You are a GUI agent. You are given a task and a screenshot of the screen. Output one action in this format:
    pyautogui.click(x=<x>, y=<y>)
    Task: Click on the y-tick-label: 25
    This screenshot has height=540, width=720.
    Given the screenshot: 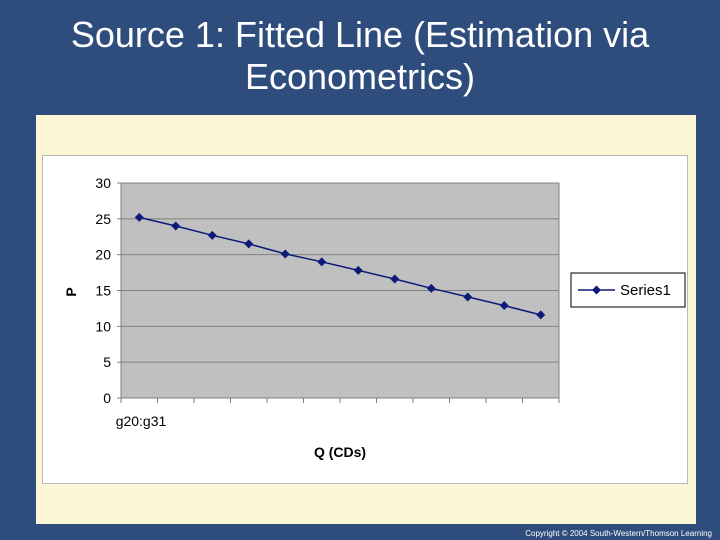 What is the action you would take?
    pyautogui.click(x=103, y=219)
    